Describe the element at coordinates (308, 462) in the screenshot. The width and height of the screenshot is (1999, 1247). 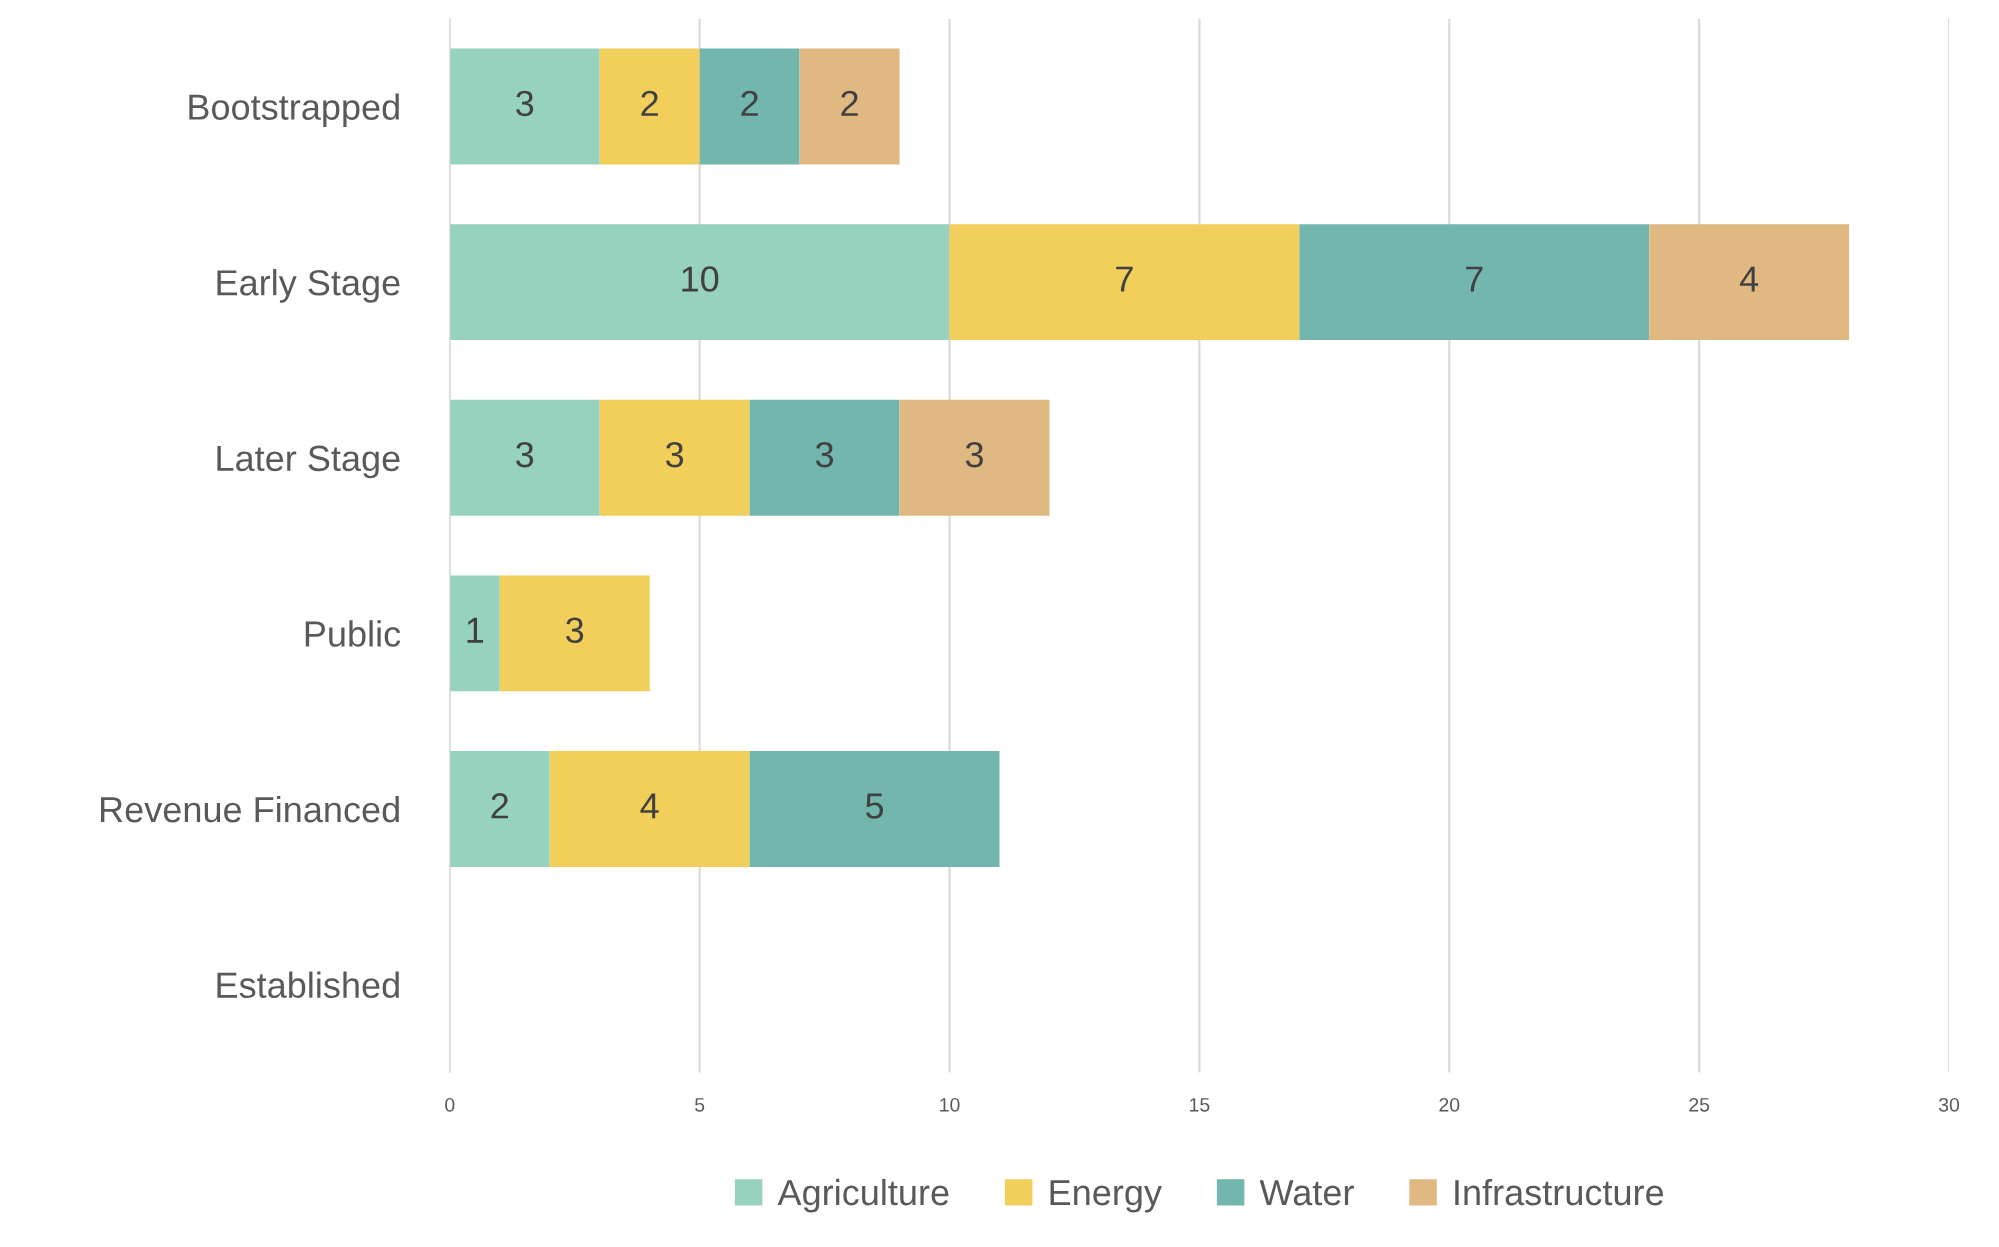
I see `y-tick-label: Later Stage` at that location.